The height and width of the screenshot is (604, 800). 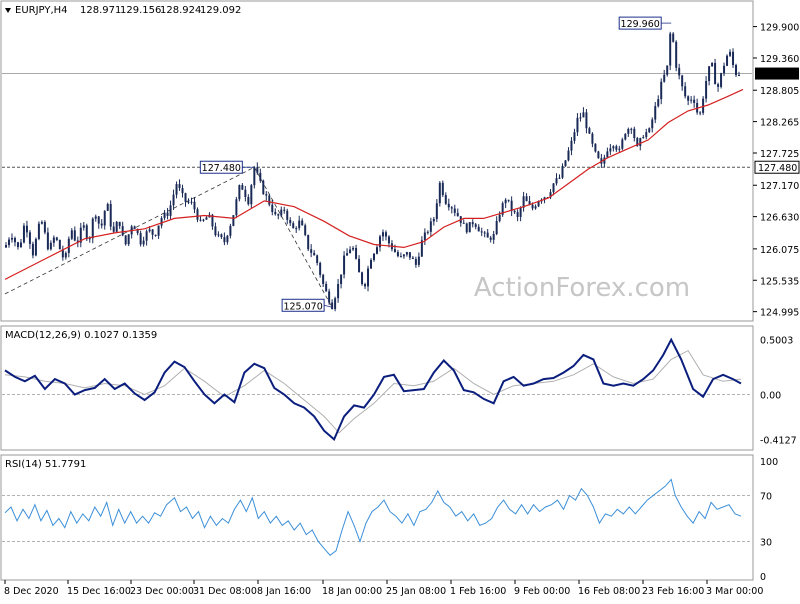 What do you see at coordinates (640, 24) in the screenshot?
I see `annotation-label: 129.960` at bounding box center [640, 24].